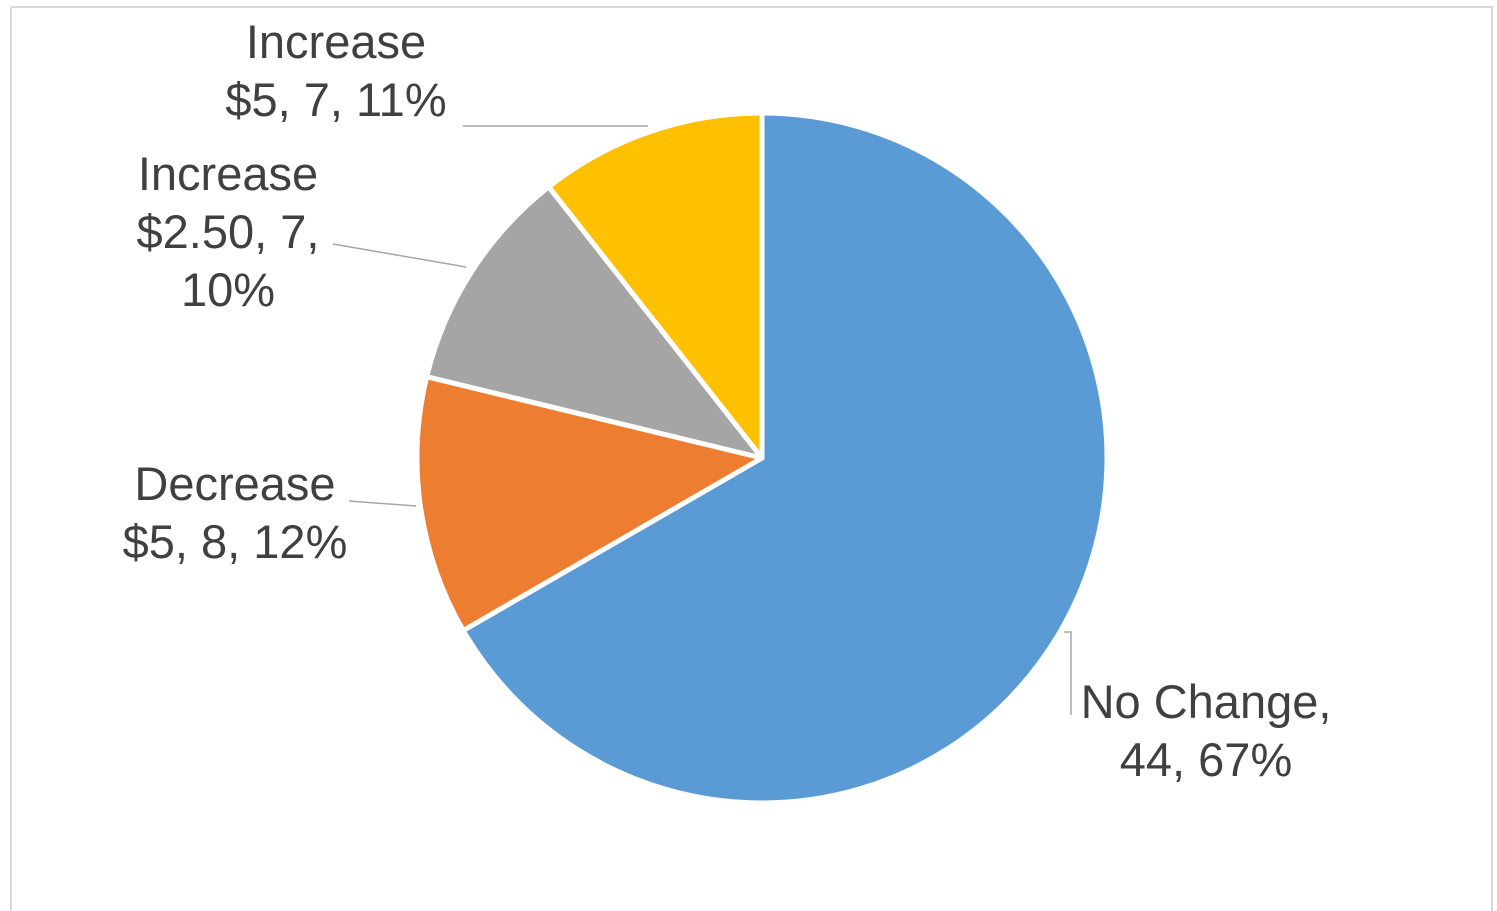 The image size is (1497, 911). I want to click on data-label-line: $5, 7, 11%, so click(335, 99).